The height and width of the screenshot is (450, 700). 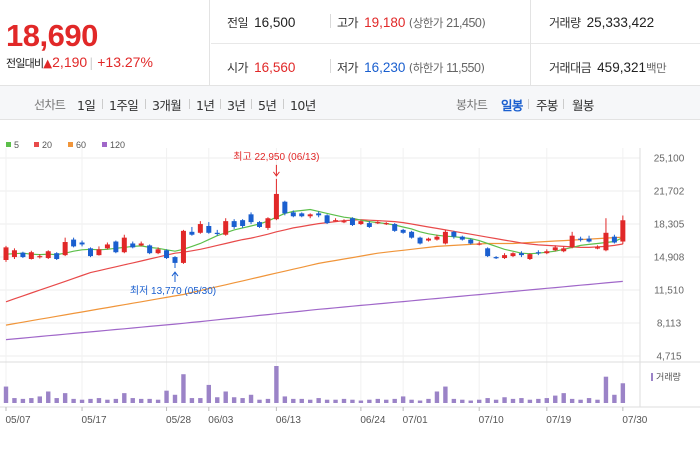 I want to click on period-5y: 5년, so click(x=267, y=105).